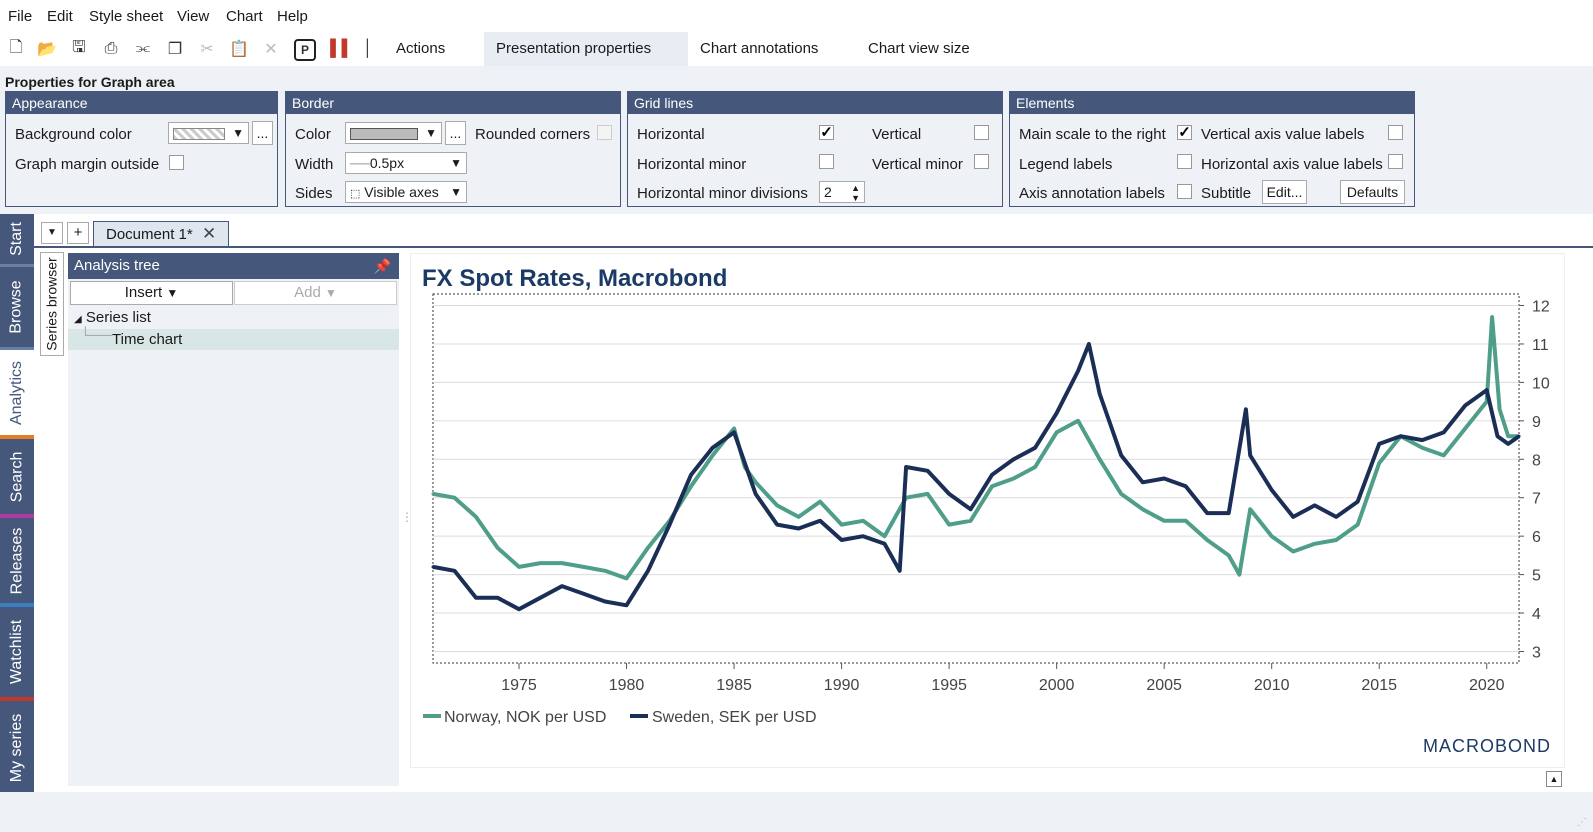 The image size is (1593, 832). I want to click on print-icon: ⎙, so click(111, 48).